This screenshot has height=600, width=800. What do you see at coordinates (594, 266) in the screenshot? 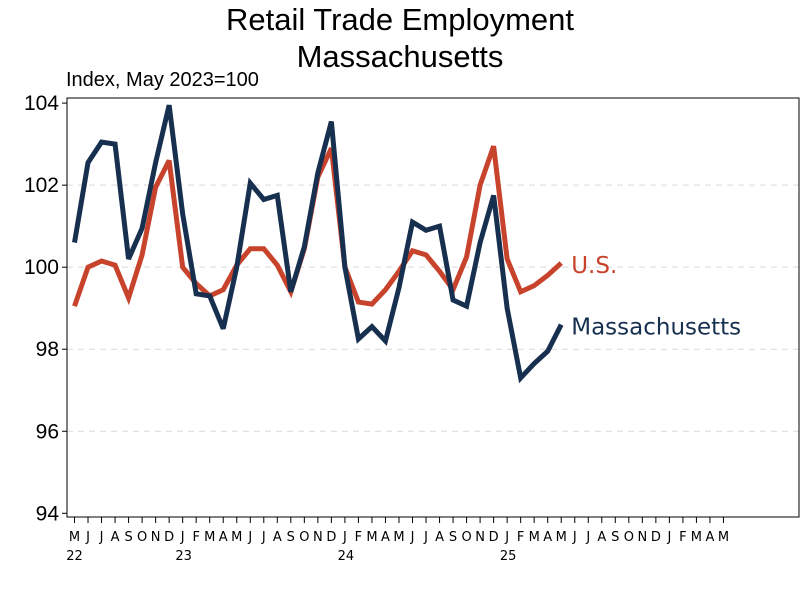
I see `series-label-us: U.S.` at bounding box center [594, 266].